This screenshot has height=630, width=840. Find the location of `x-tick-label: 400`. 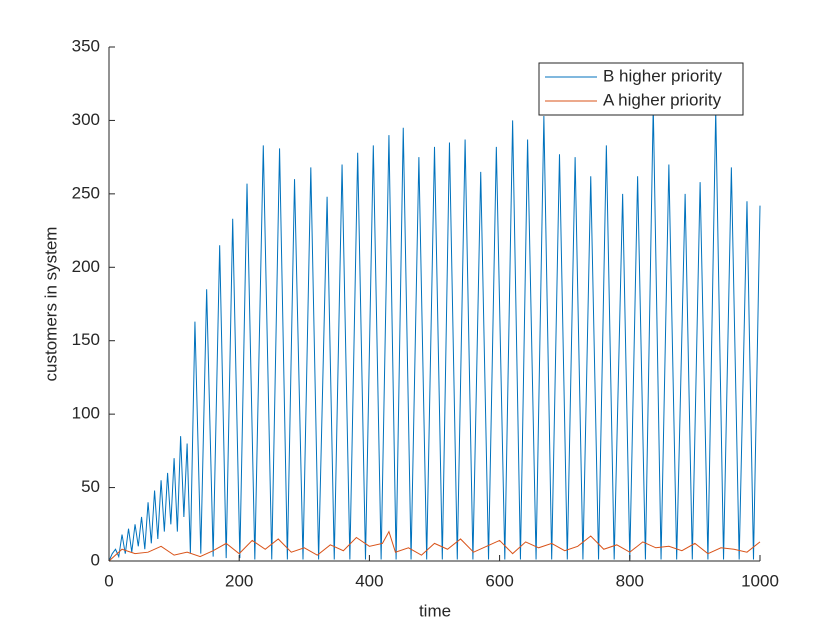

x-tick-label: 400 is located at coordinates (369, 580).